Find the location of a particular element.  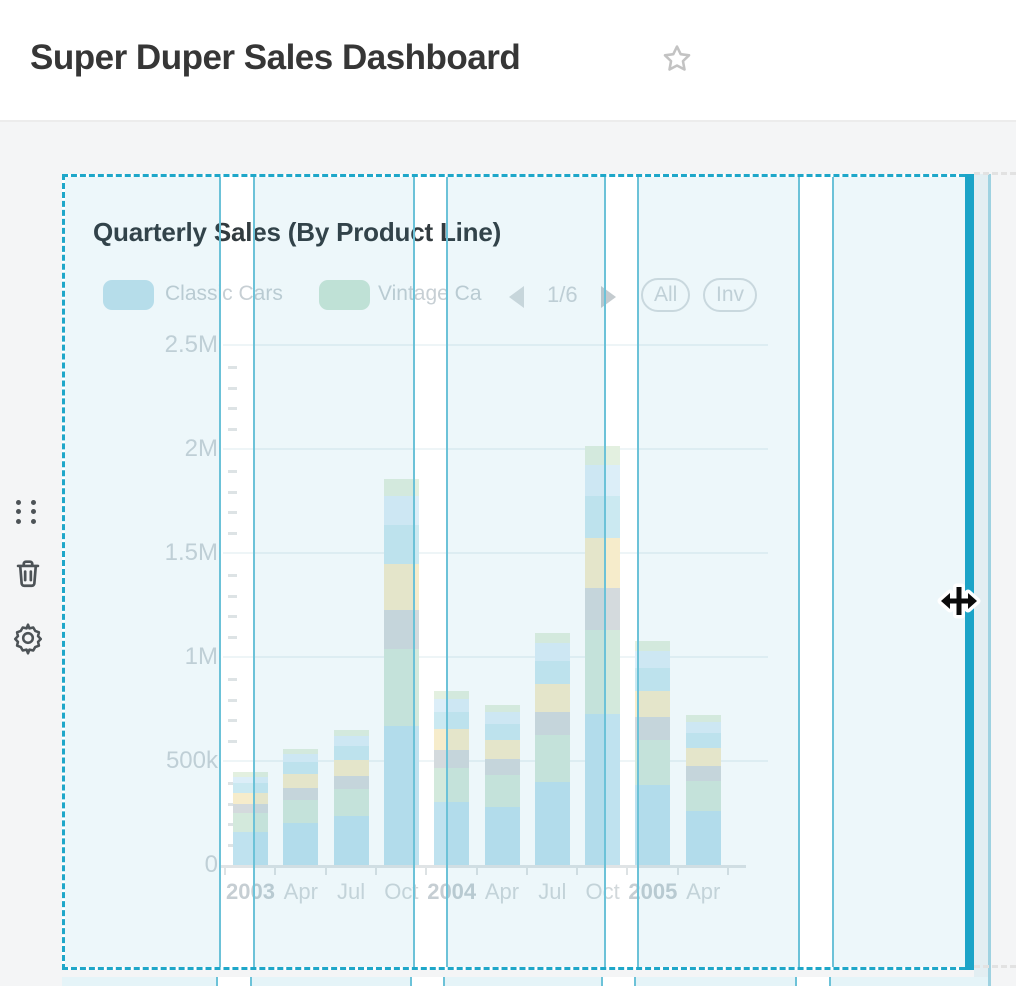

next-grid-row is located at coordinates (525, 981).